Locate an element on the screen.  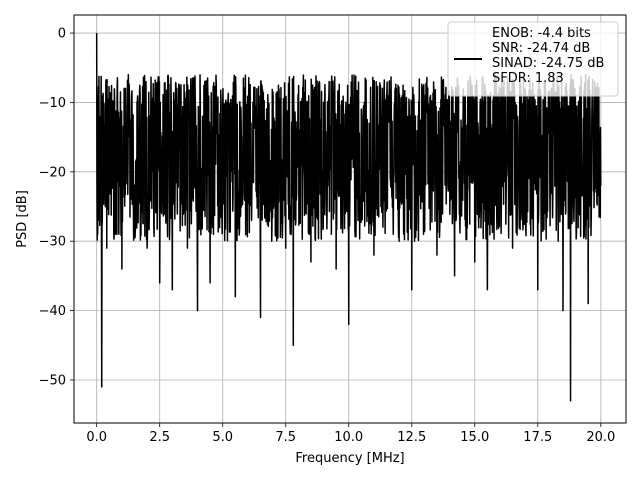
x-tick-label: 12.5 is located at coordinates (411, 437).